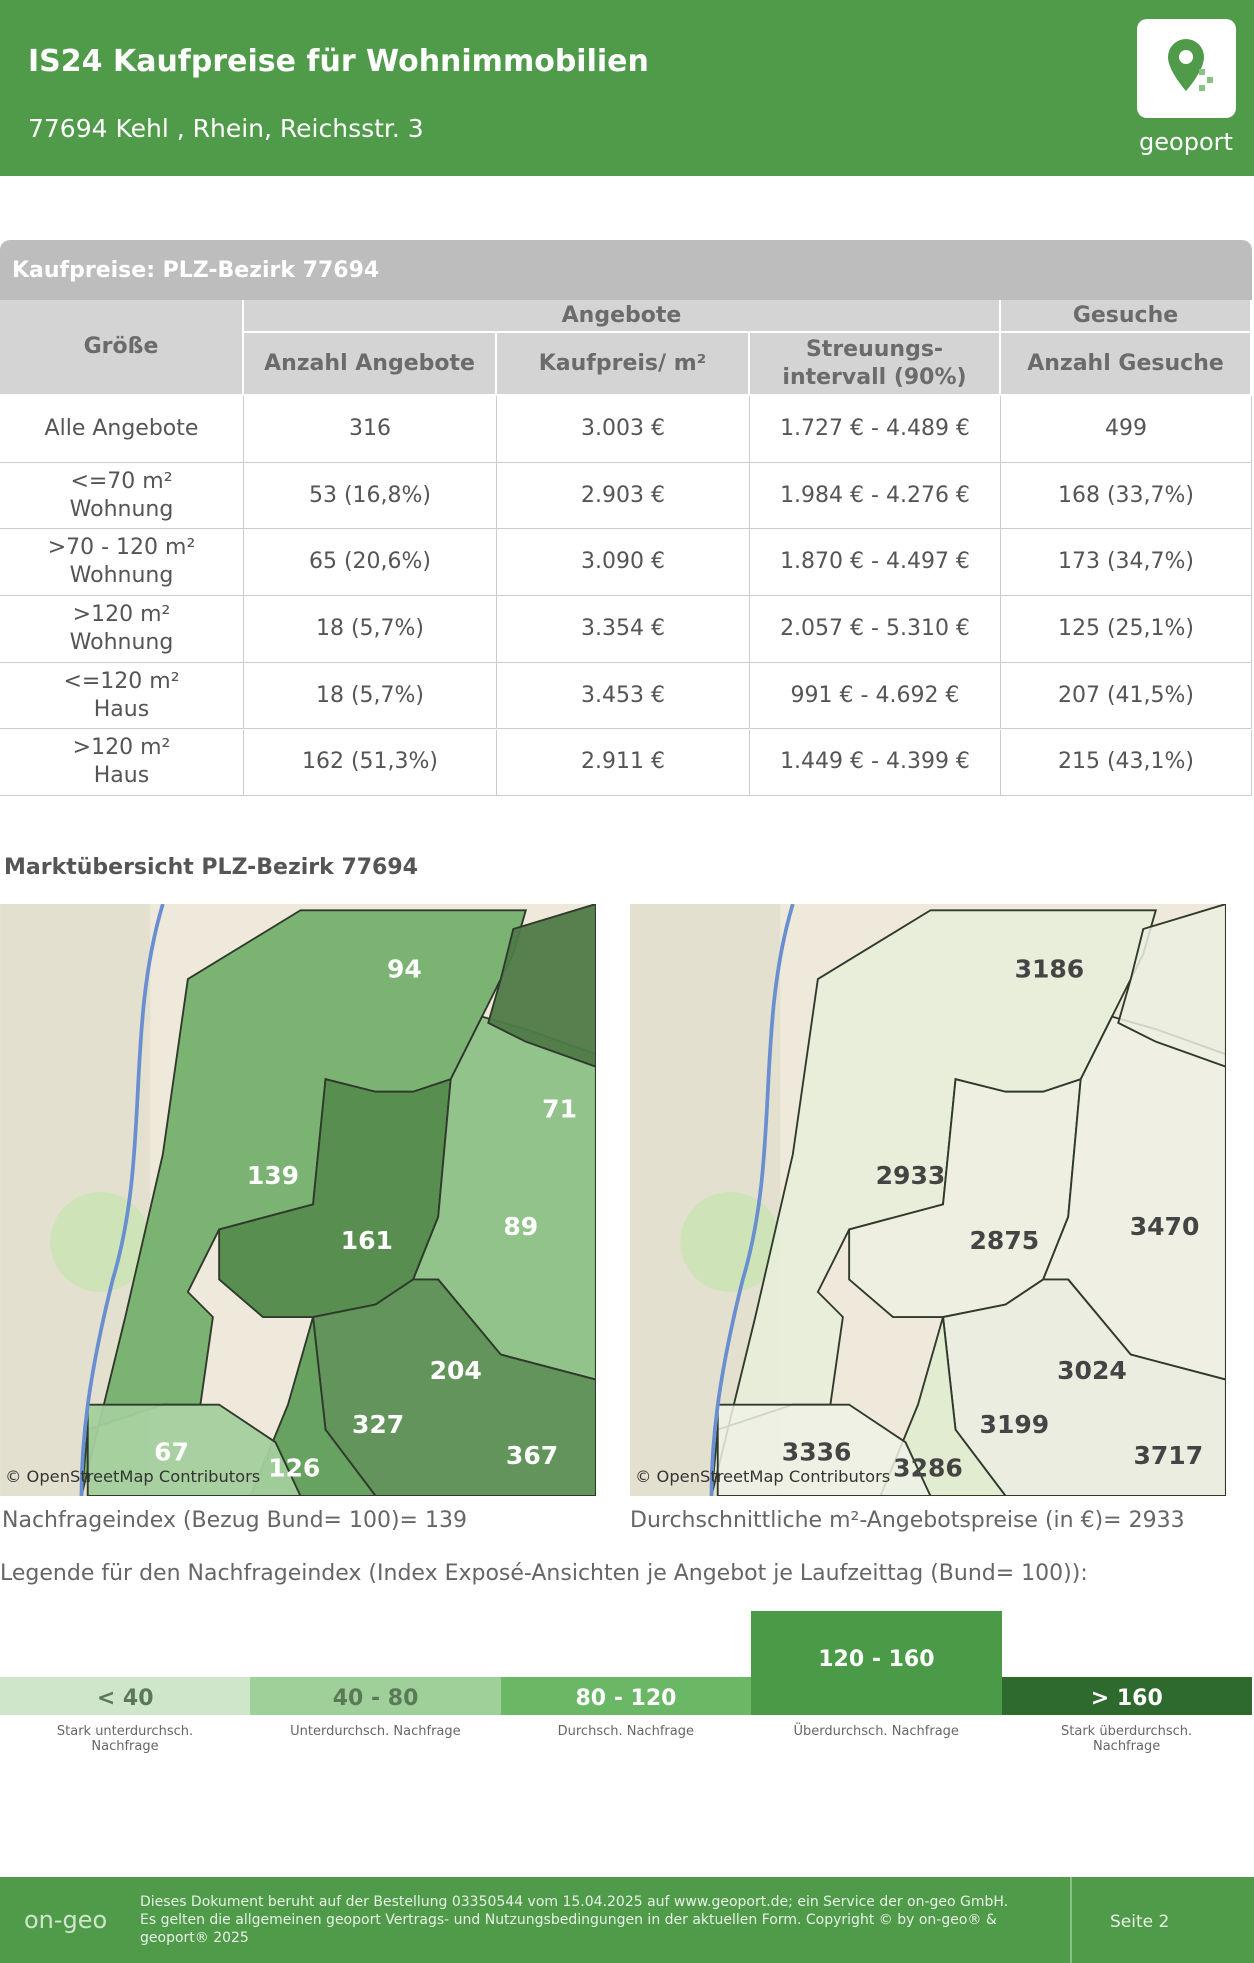  What do you see at coordinates (627, 88) in the screenshot?
I see `header-band` at bounding box center [627, 88].